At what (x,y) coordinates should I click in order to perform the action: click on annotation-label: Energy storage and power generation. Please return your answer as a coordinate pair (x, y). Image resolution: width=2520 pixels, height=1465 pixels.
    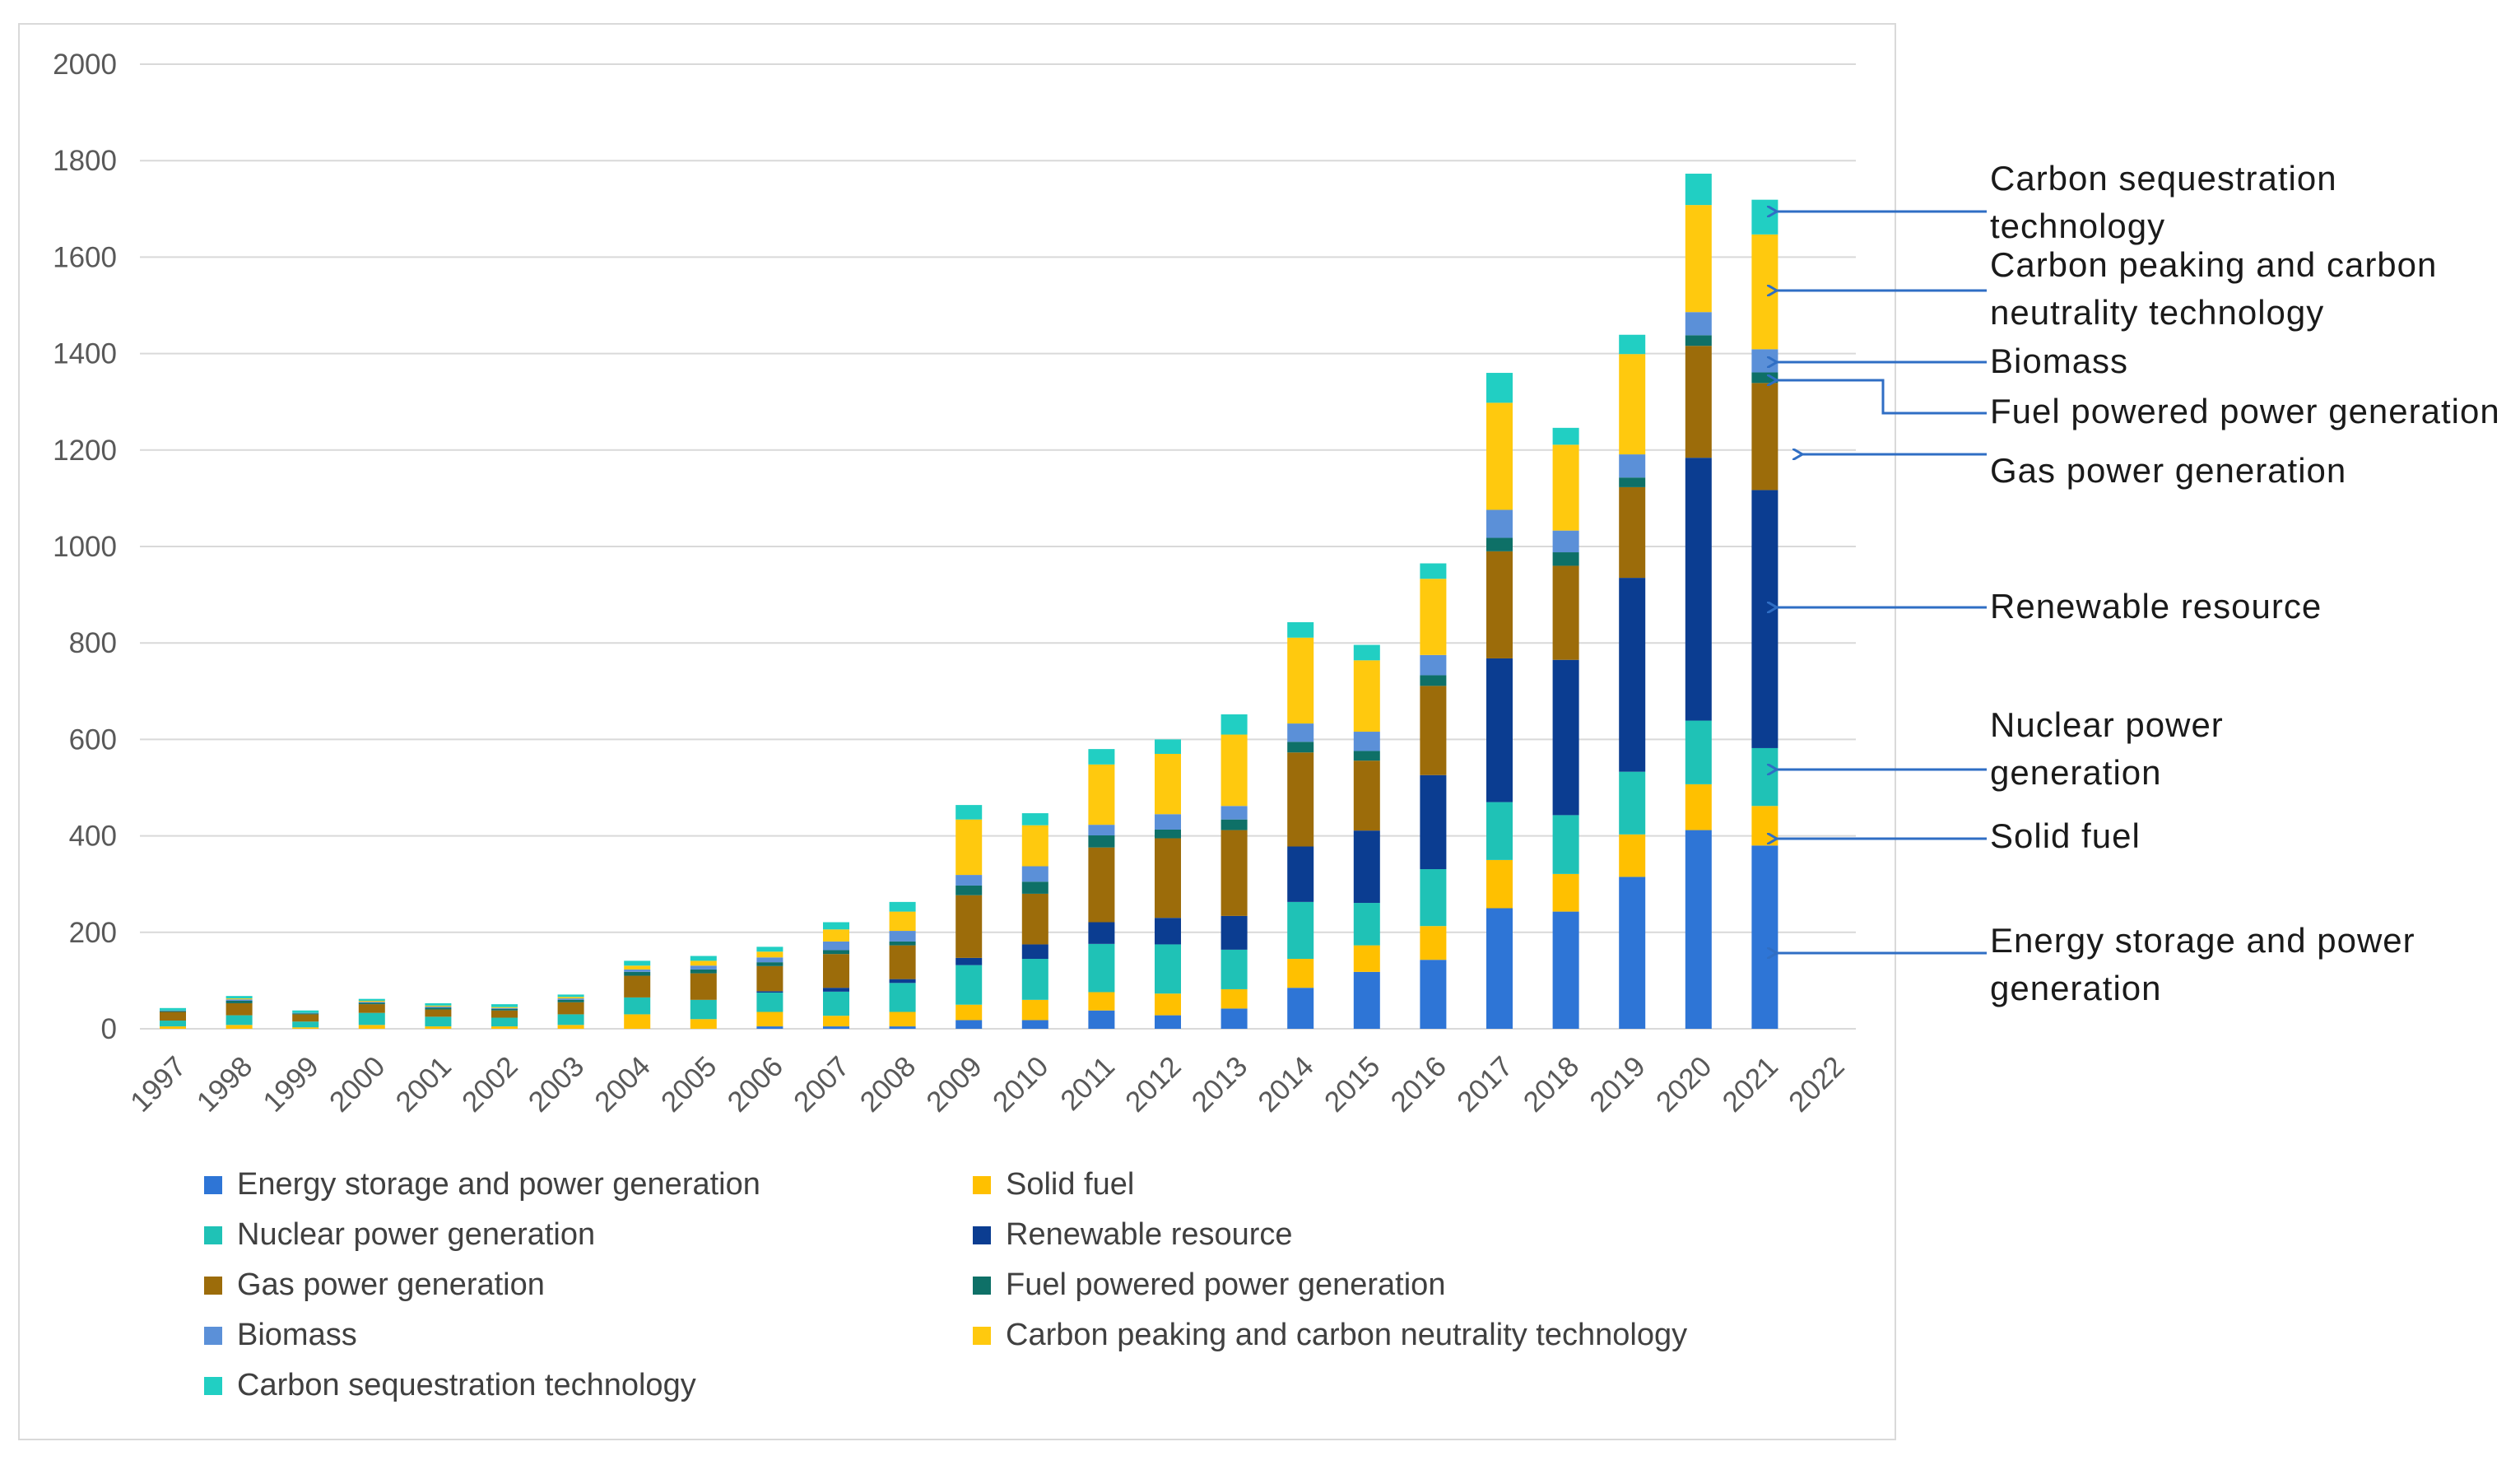
    Looking at the image, I should click on (2202, 965).